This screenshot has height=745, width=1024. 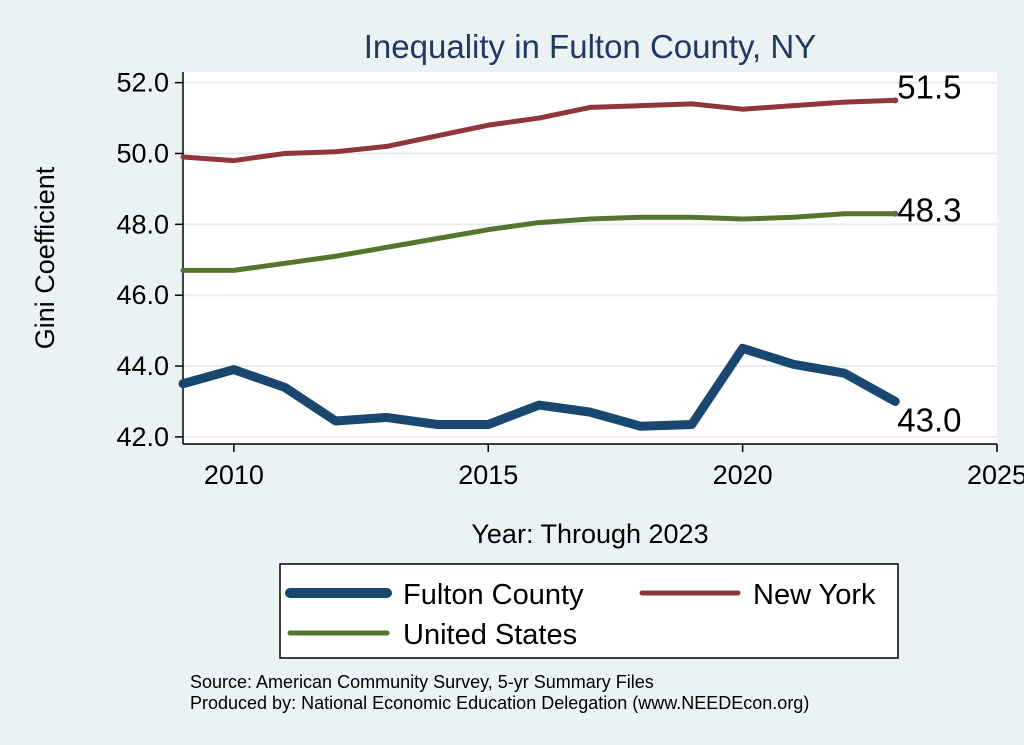 What do you see at coordinates (589, 534) in the screenshot?
I see `x-axis-label: Year: Through 2023` at bounding box center [589, 534].